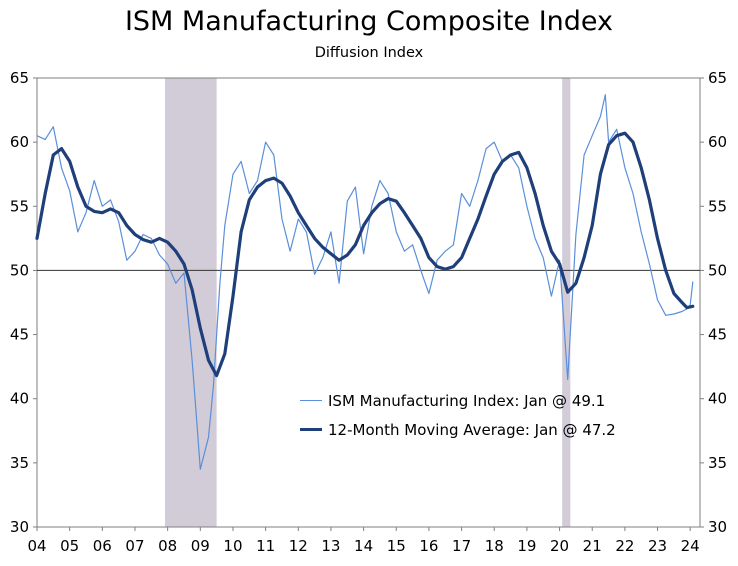  I want to click on x-tick-label-21: 21, so click(592, 546).